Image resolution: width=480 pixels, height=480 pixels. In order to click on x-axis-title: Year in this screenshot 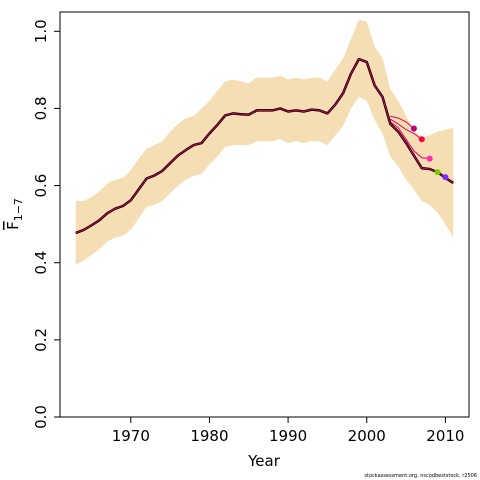, I will do `click(264, 461)`.